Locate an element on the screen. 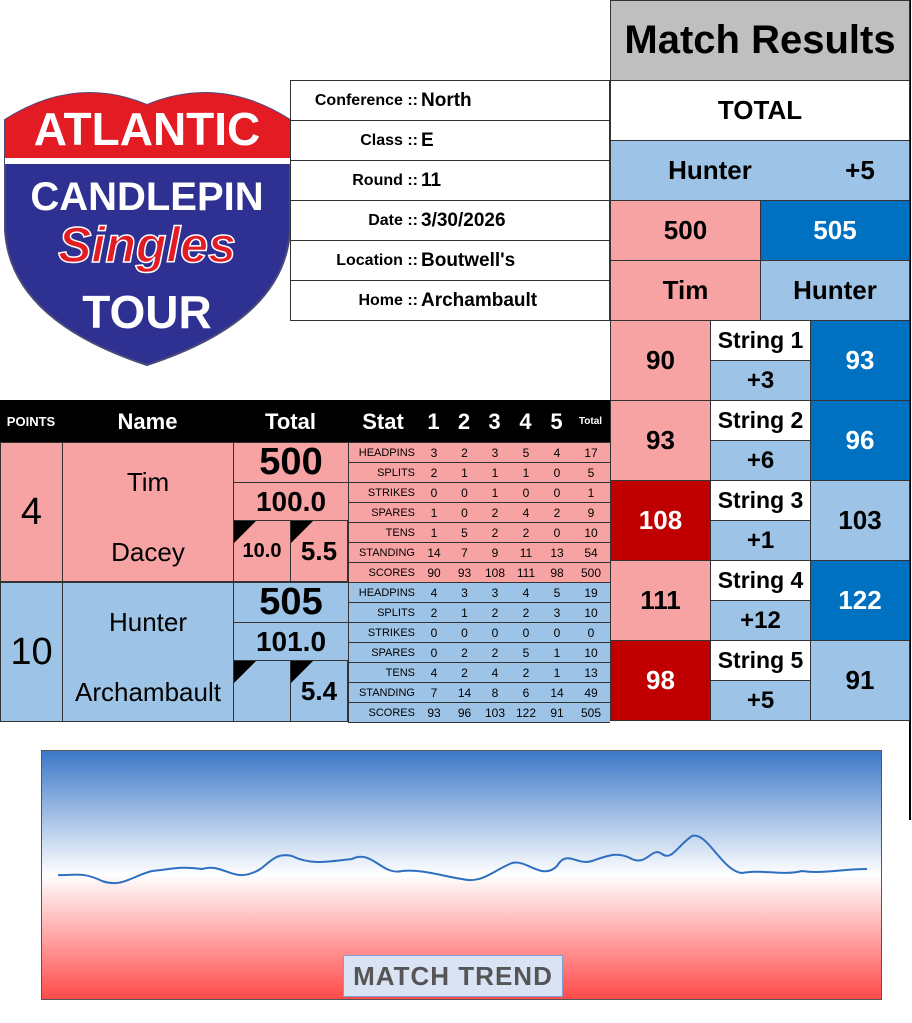 This screenshot has height=1023, width=912. stat-value: 111 is located at coordinates (526, 572).